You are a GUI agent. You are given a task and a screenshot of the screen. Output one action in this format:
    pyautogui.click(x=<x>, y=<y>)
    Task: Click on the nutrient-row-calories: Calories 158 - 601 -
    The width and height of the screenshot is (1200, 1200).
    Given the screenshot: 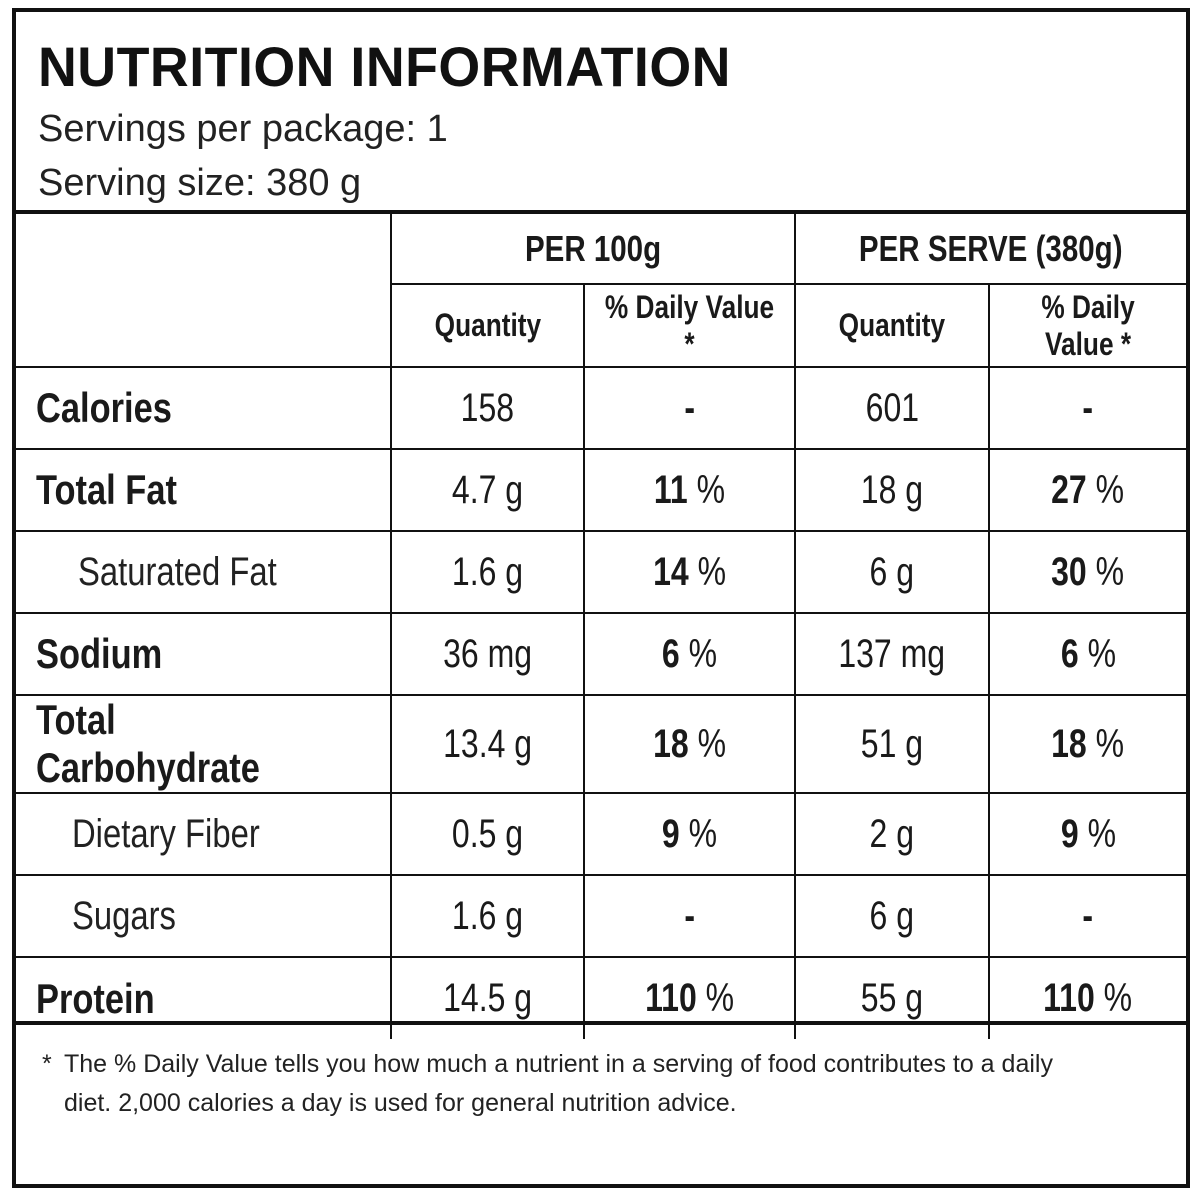 What is the action you would take?
    pyautogui.click(x=601, y=408)
    